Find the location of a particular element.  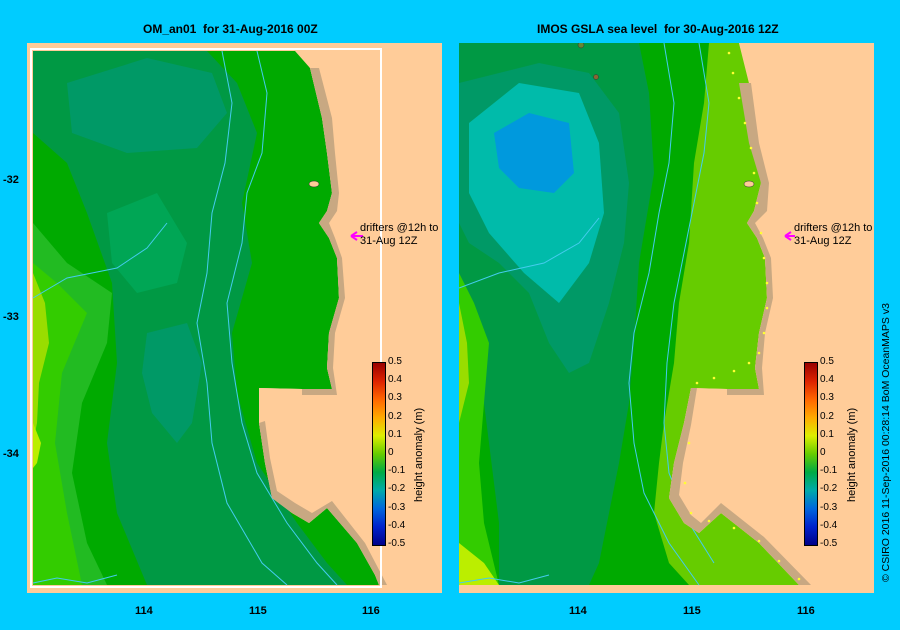

band-left-light is located at coordinates (479, 429).